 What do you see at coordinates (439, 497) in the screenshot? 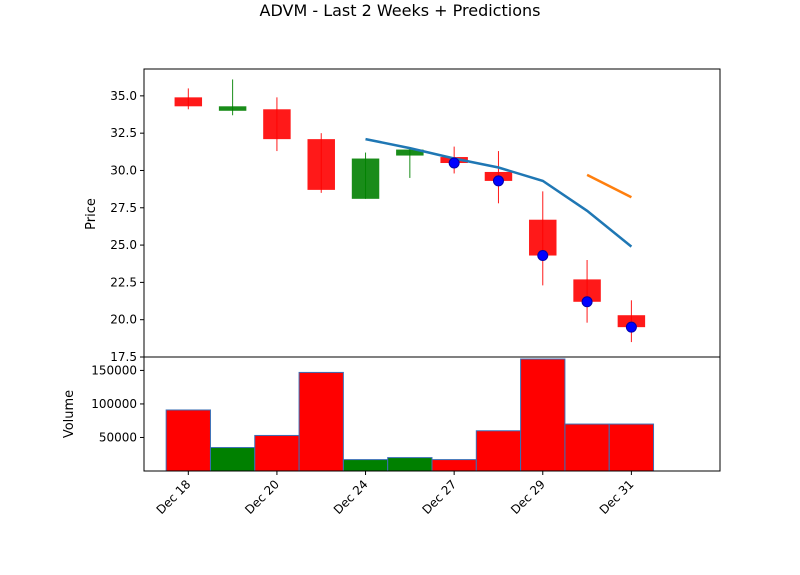
I see `x-tick-label: Dec 27` at bounding box center [439, 497].